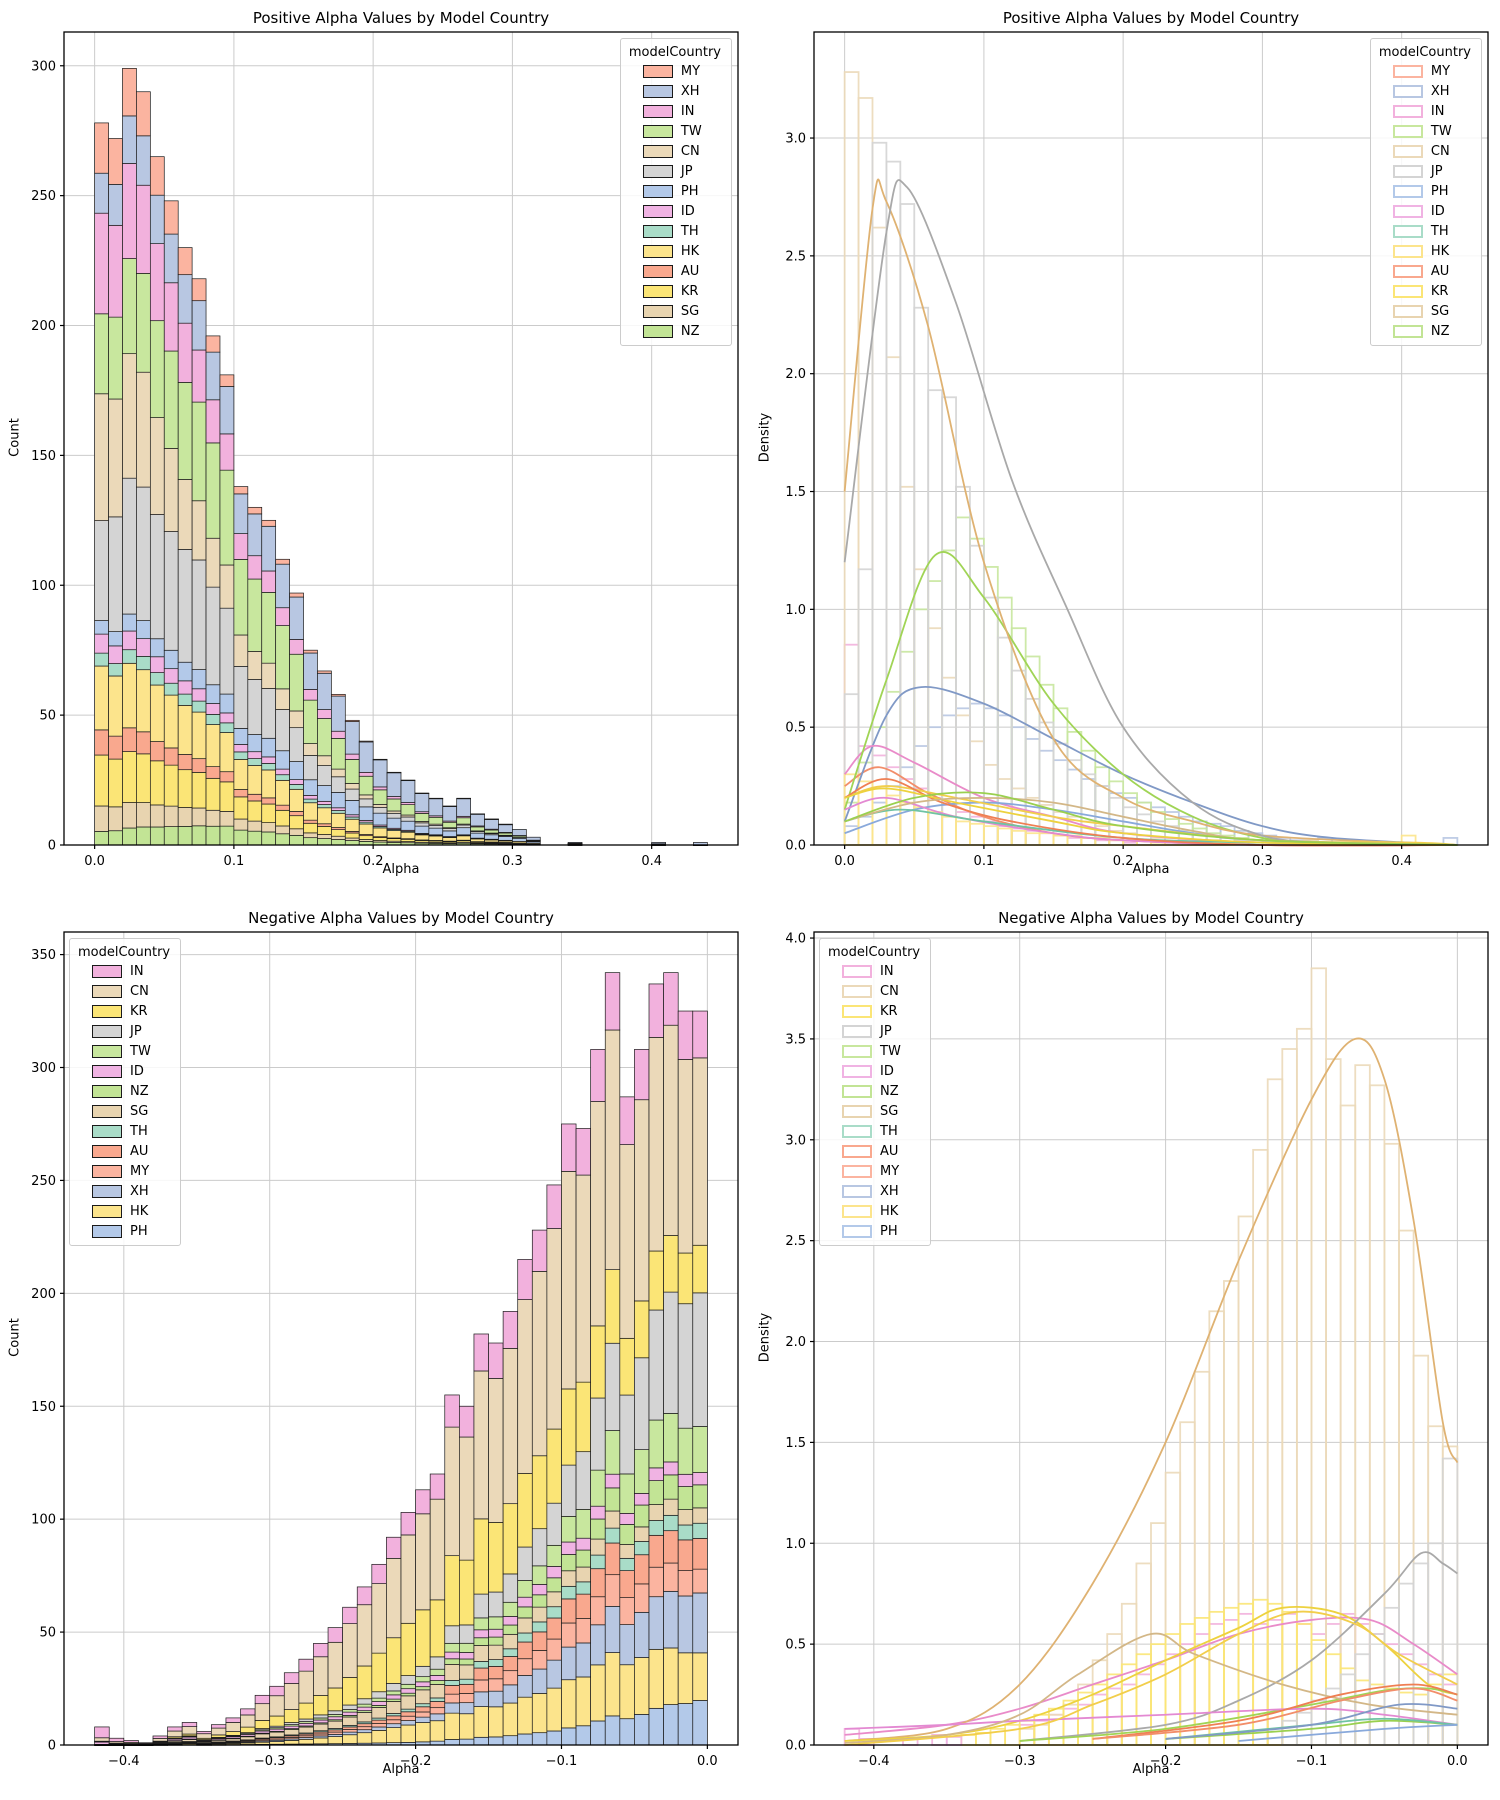  What do you see at coordinates (675, 171) in the screenshot?
I see `legend-item-JP: JP` at bounding box center [675, 171].